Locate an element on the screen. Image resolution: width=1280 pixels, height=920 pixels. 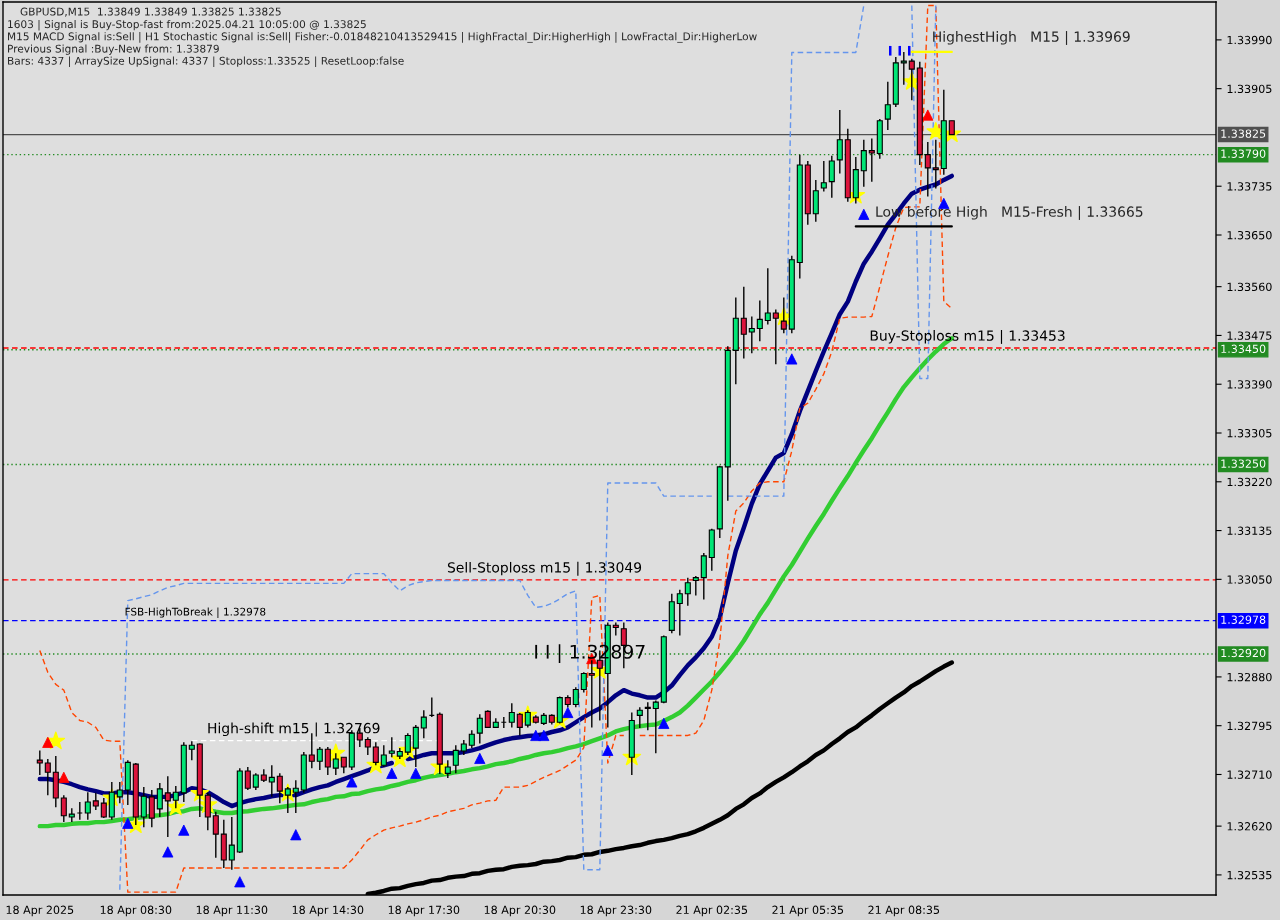
y-tick-label: 1.33650 is located at coordinates (1249, 235).